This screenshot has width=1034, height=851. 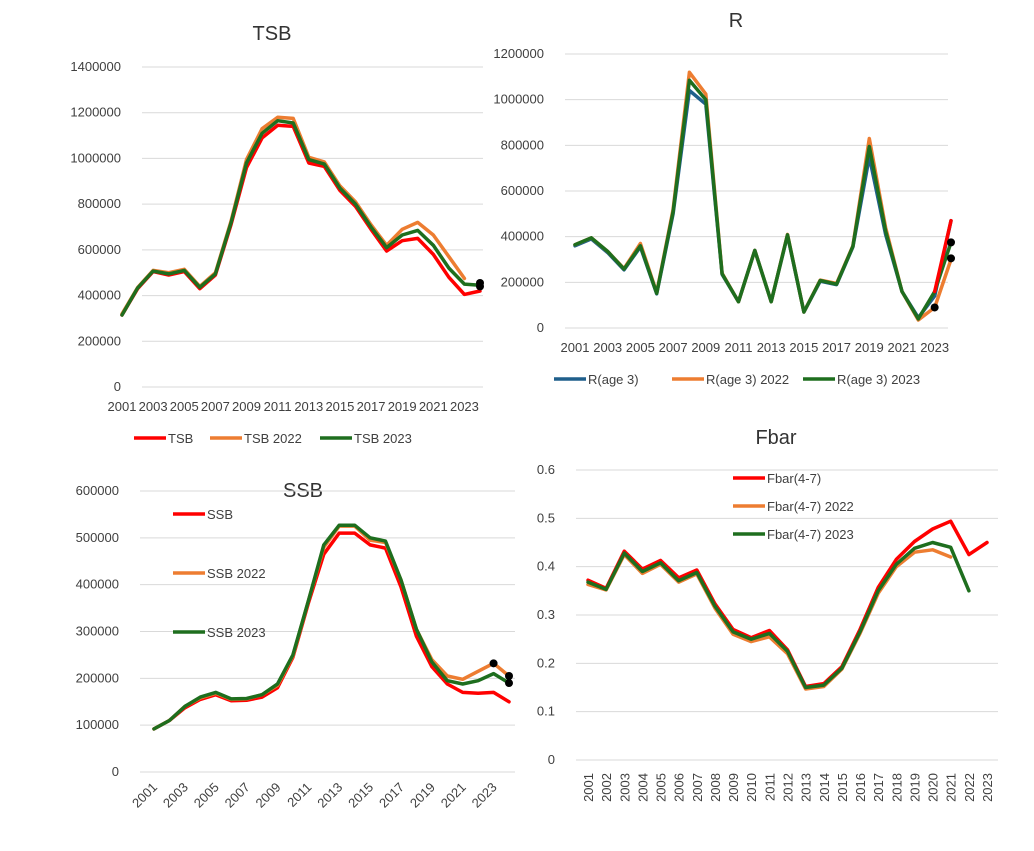 I want to click on y-tick-label: 100000, so click(x=97, y=724).